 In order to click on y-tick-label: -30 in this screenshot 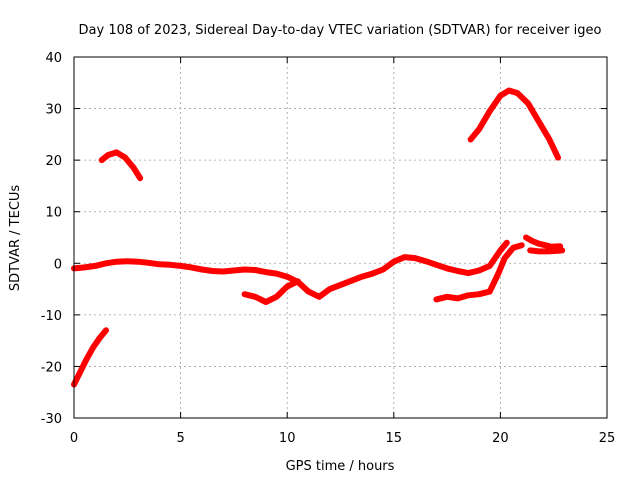, I will do `click(51, 419)`.